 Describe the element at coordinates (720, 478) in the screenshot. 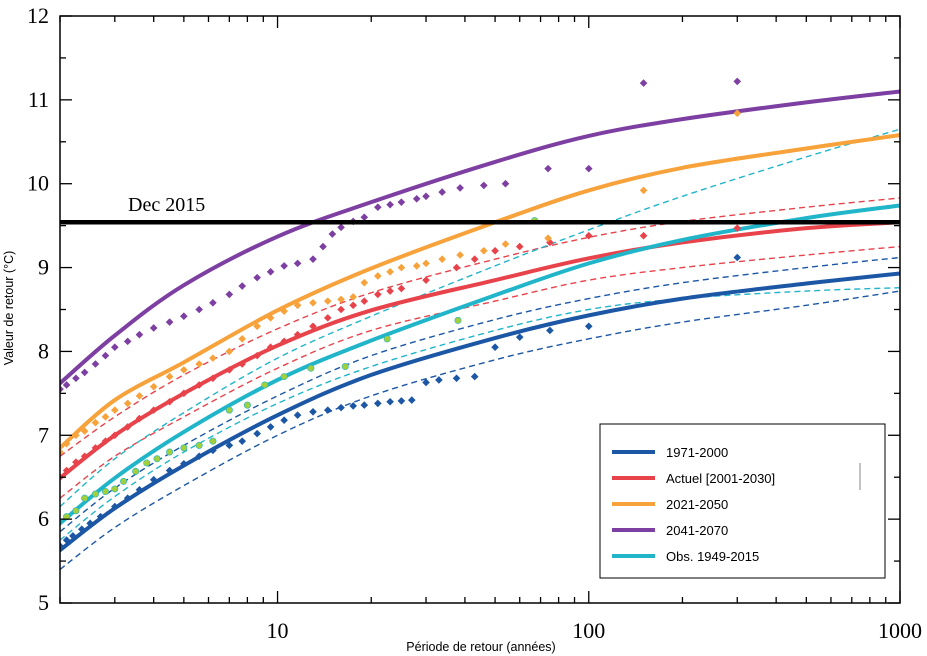

I see `legend-label-actuel: Actuel [2001-2030]` at that location.